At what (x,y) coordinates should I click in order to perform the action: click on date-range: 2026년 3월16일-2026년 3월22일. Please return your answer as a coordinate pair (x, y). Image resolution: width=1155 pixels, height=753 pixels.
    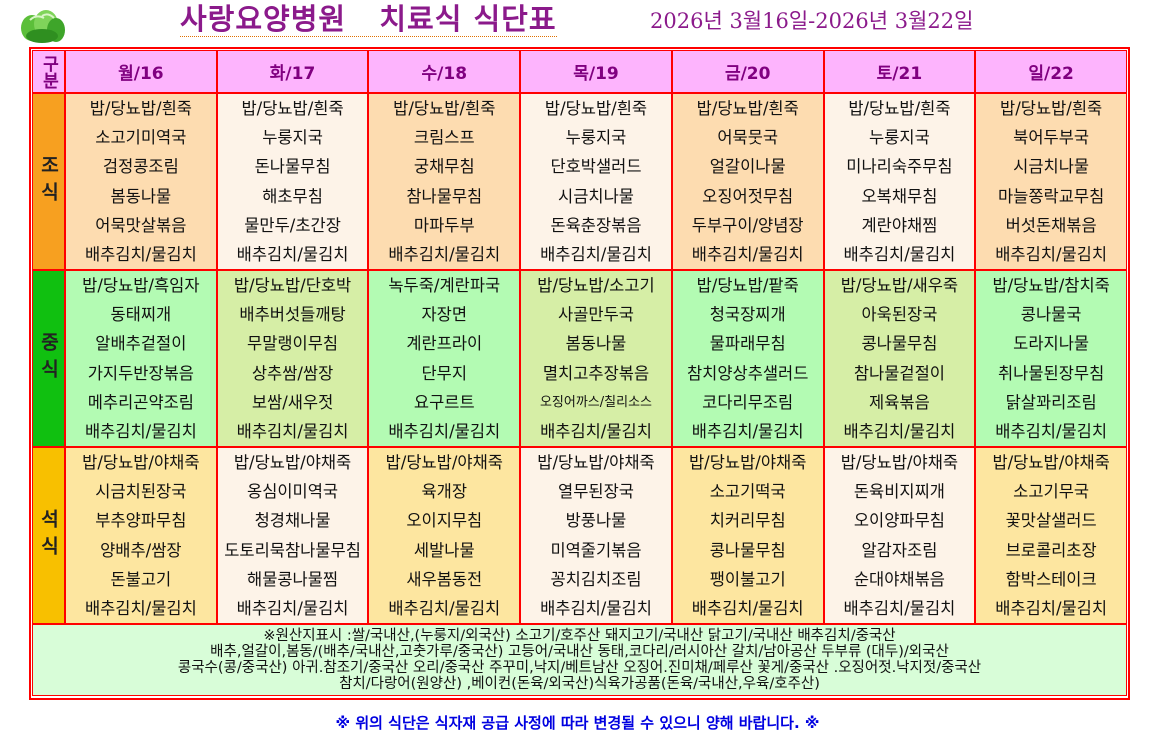
    Looking at the image, I should click on (812, 21).